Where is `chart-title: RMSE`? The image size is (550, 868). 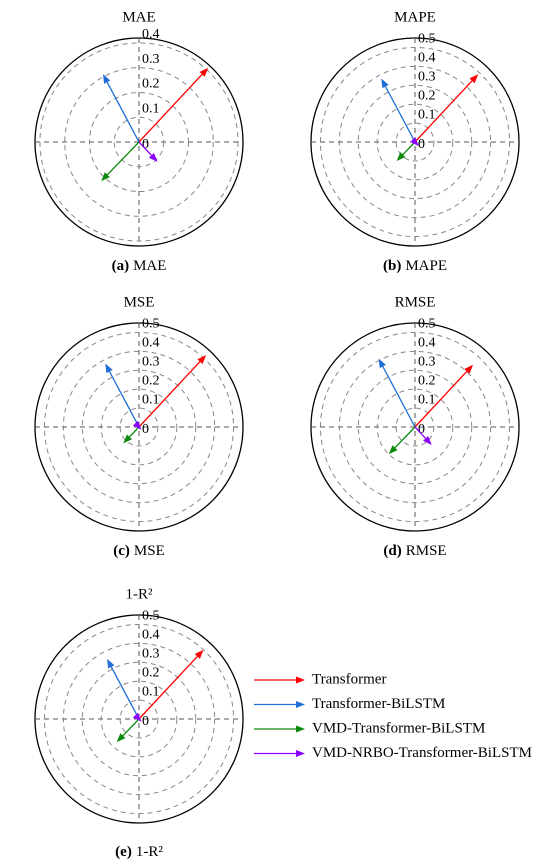
chart-title: RMSE is located at coordinates (415, 302).